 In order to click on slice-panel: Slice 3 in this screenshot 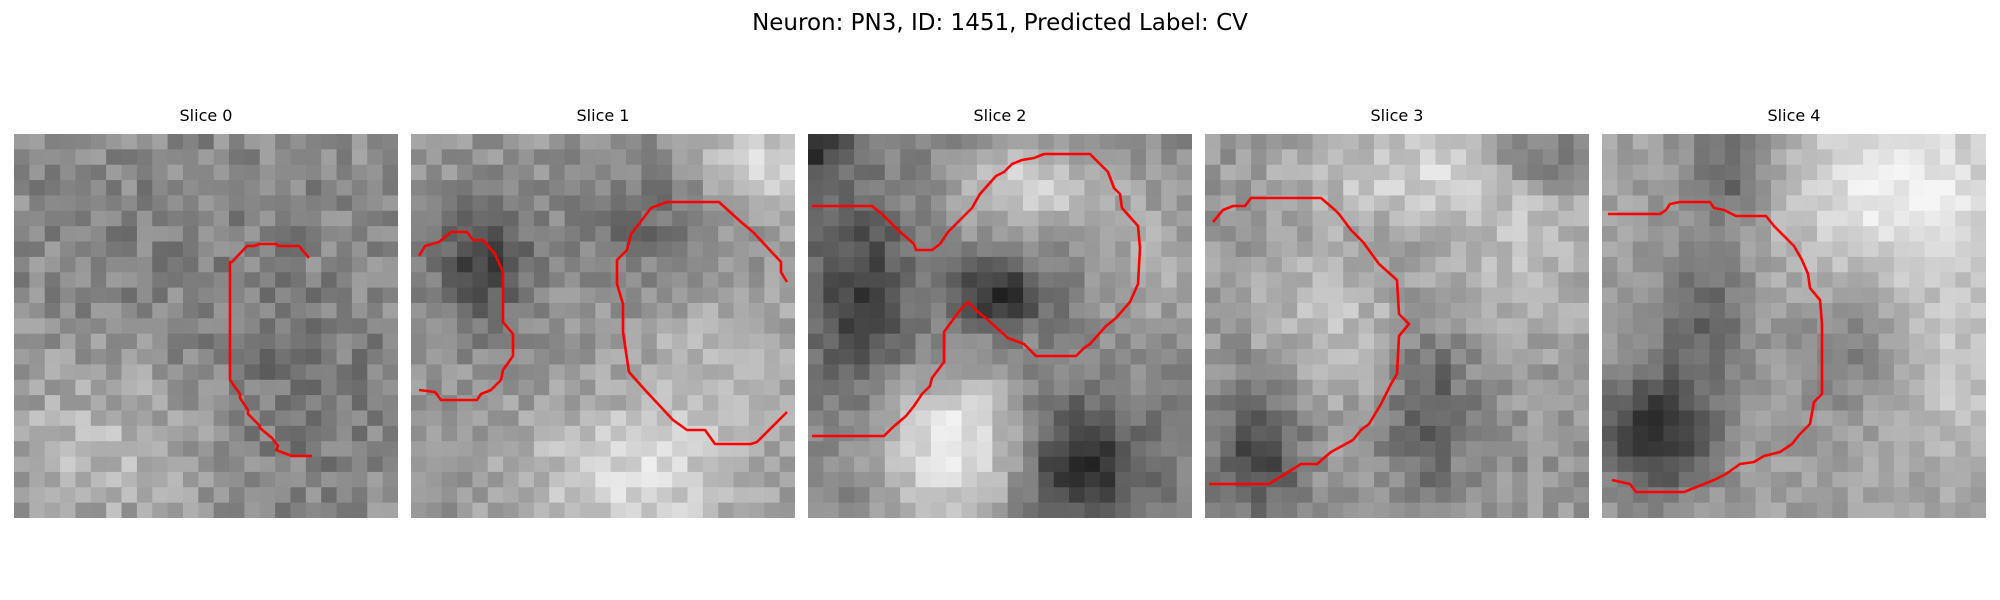, I will do `click(1397, 312)`.